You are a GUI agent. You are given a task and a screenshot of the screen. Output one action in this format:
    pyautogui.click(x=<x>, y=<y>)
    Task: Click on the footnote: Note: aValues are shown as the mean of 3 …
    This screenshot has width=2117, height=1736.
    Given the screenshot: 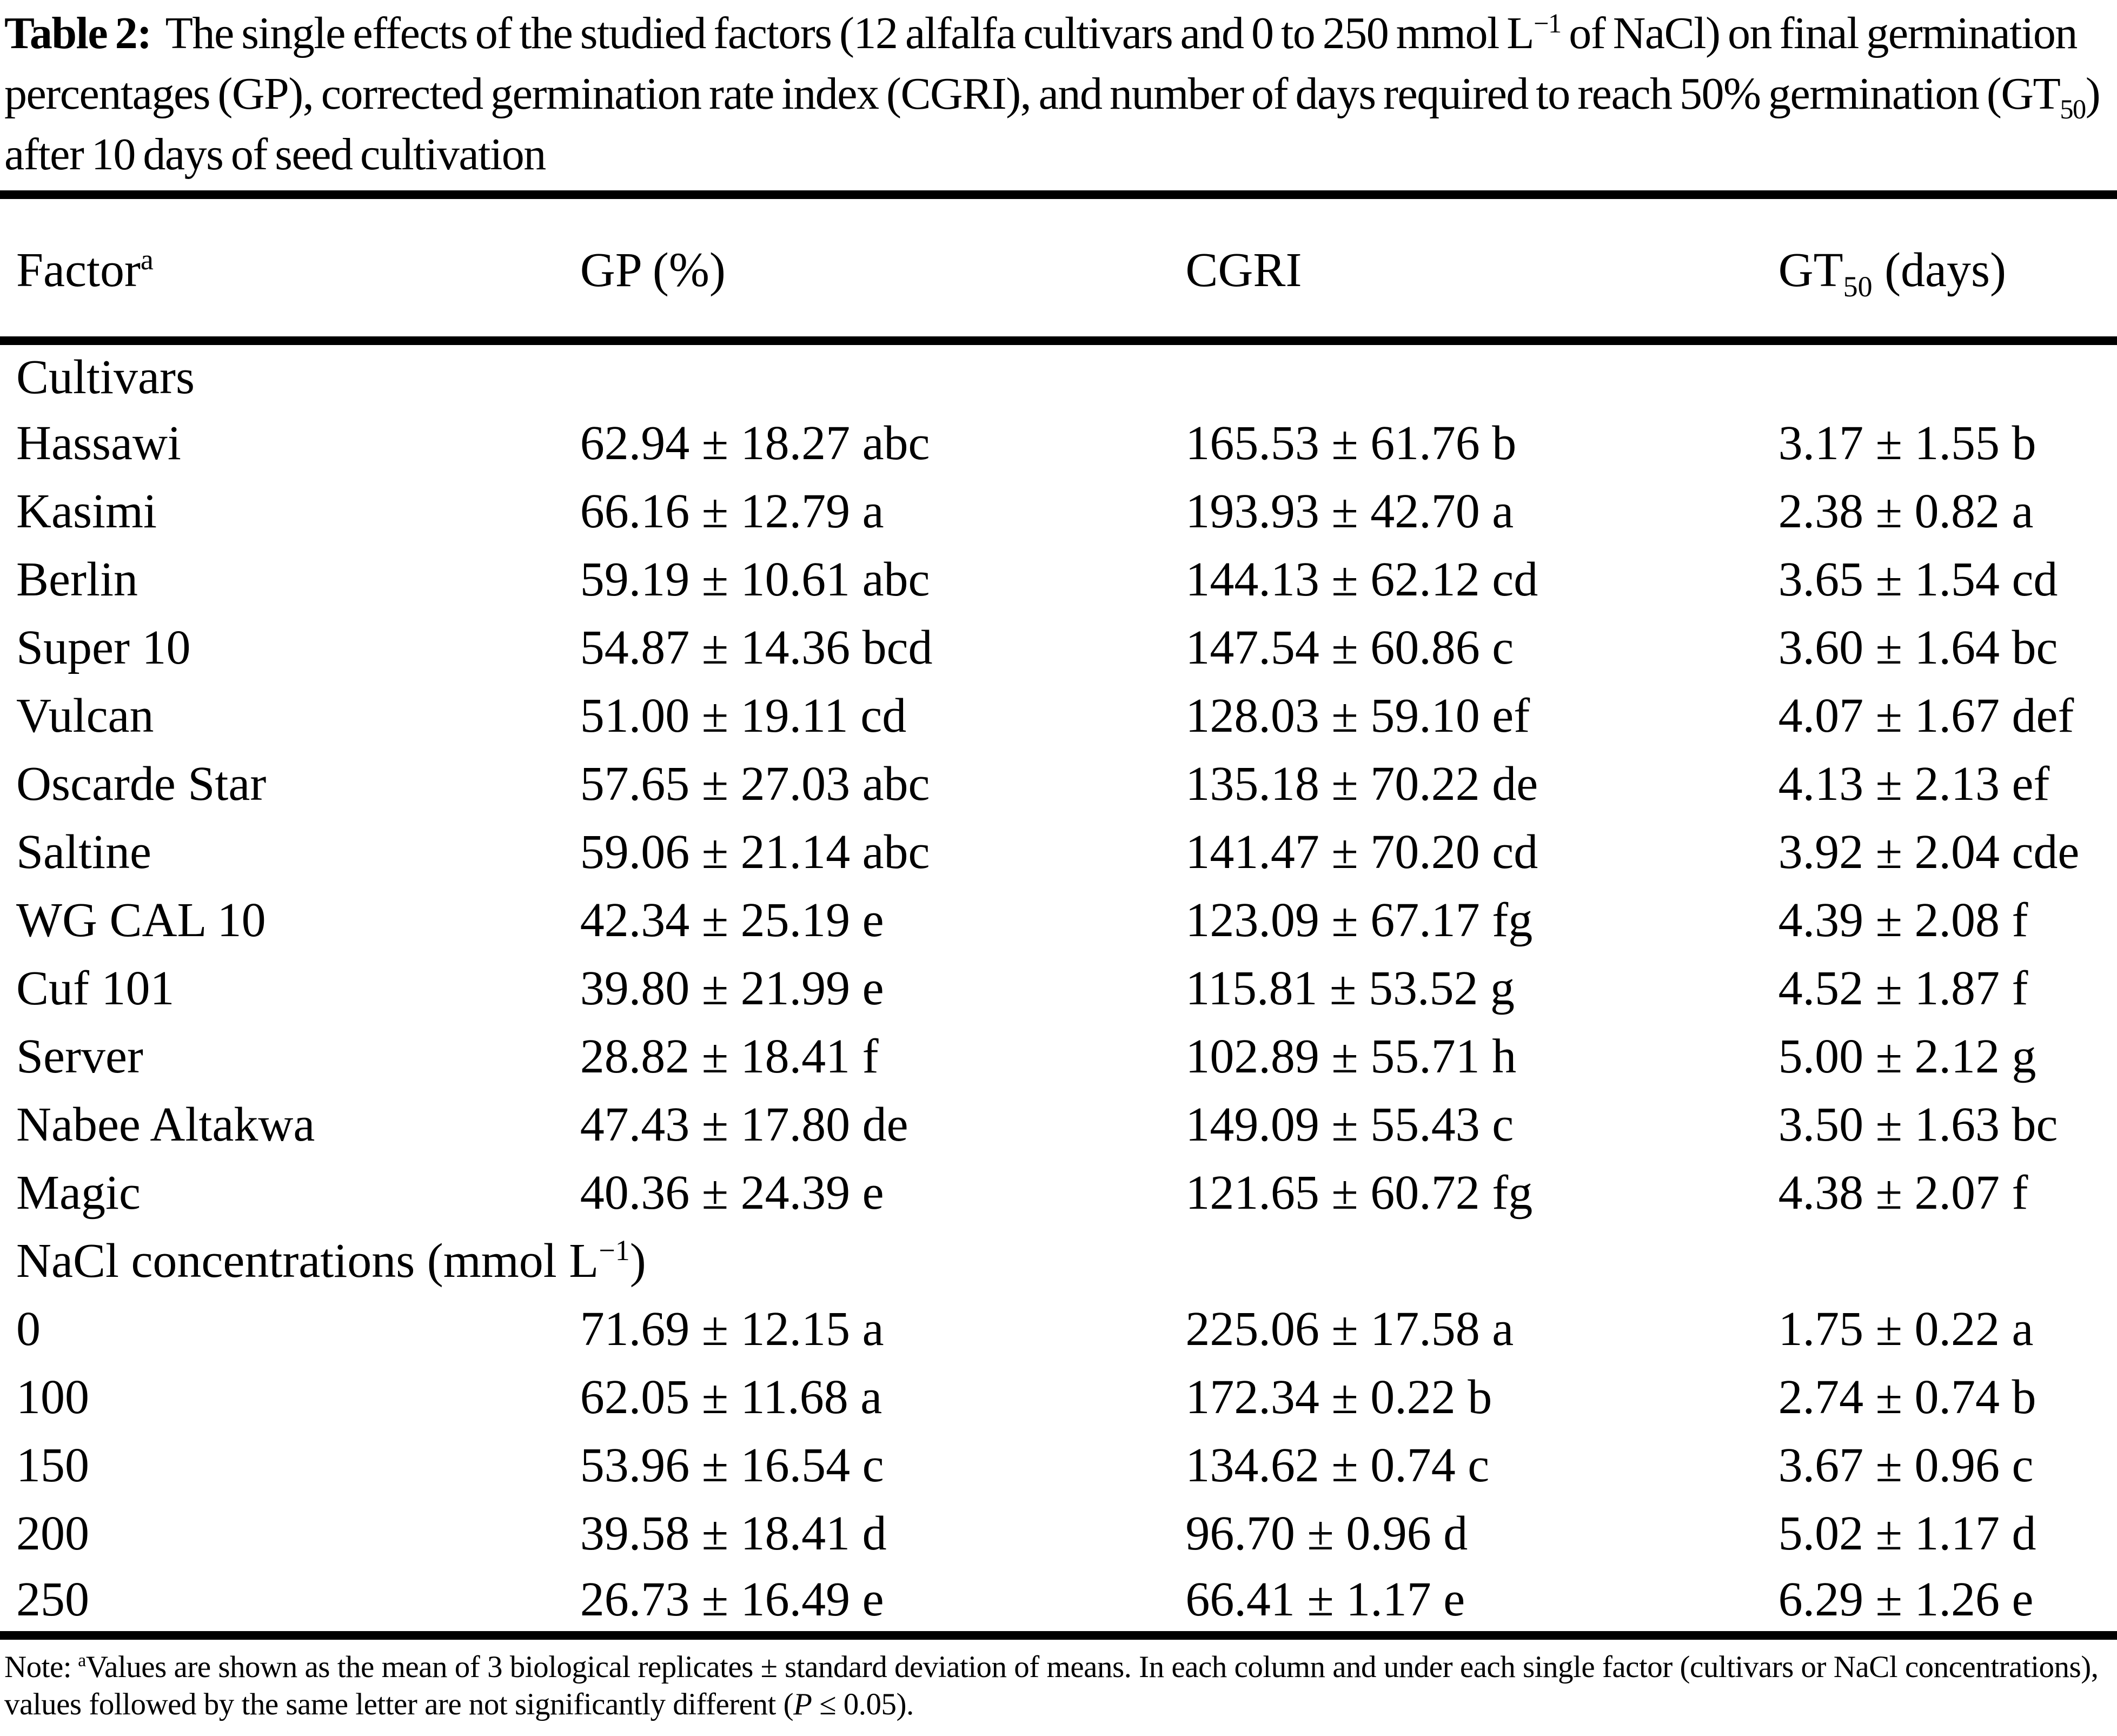 What is the action you would take?
    pyautogui.click(x=1058, y=1681)
    